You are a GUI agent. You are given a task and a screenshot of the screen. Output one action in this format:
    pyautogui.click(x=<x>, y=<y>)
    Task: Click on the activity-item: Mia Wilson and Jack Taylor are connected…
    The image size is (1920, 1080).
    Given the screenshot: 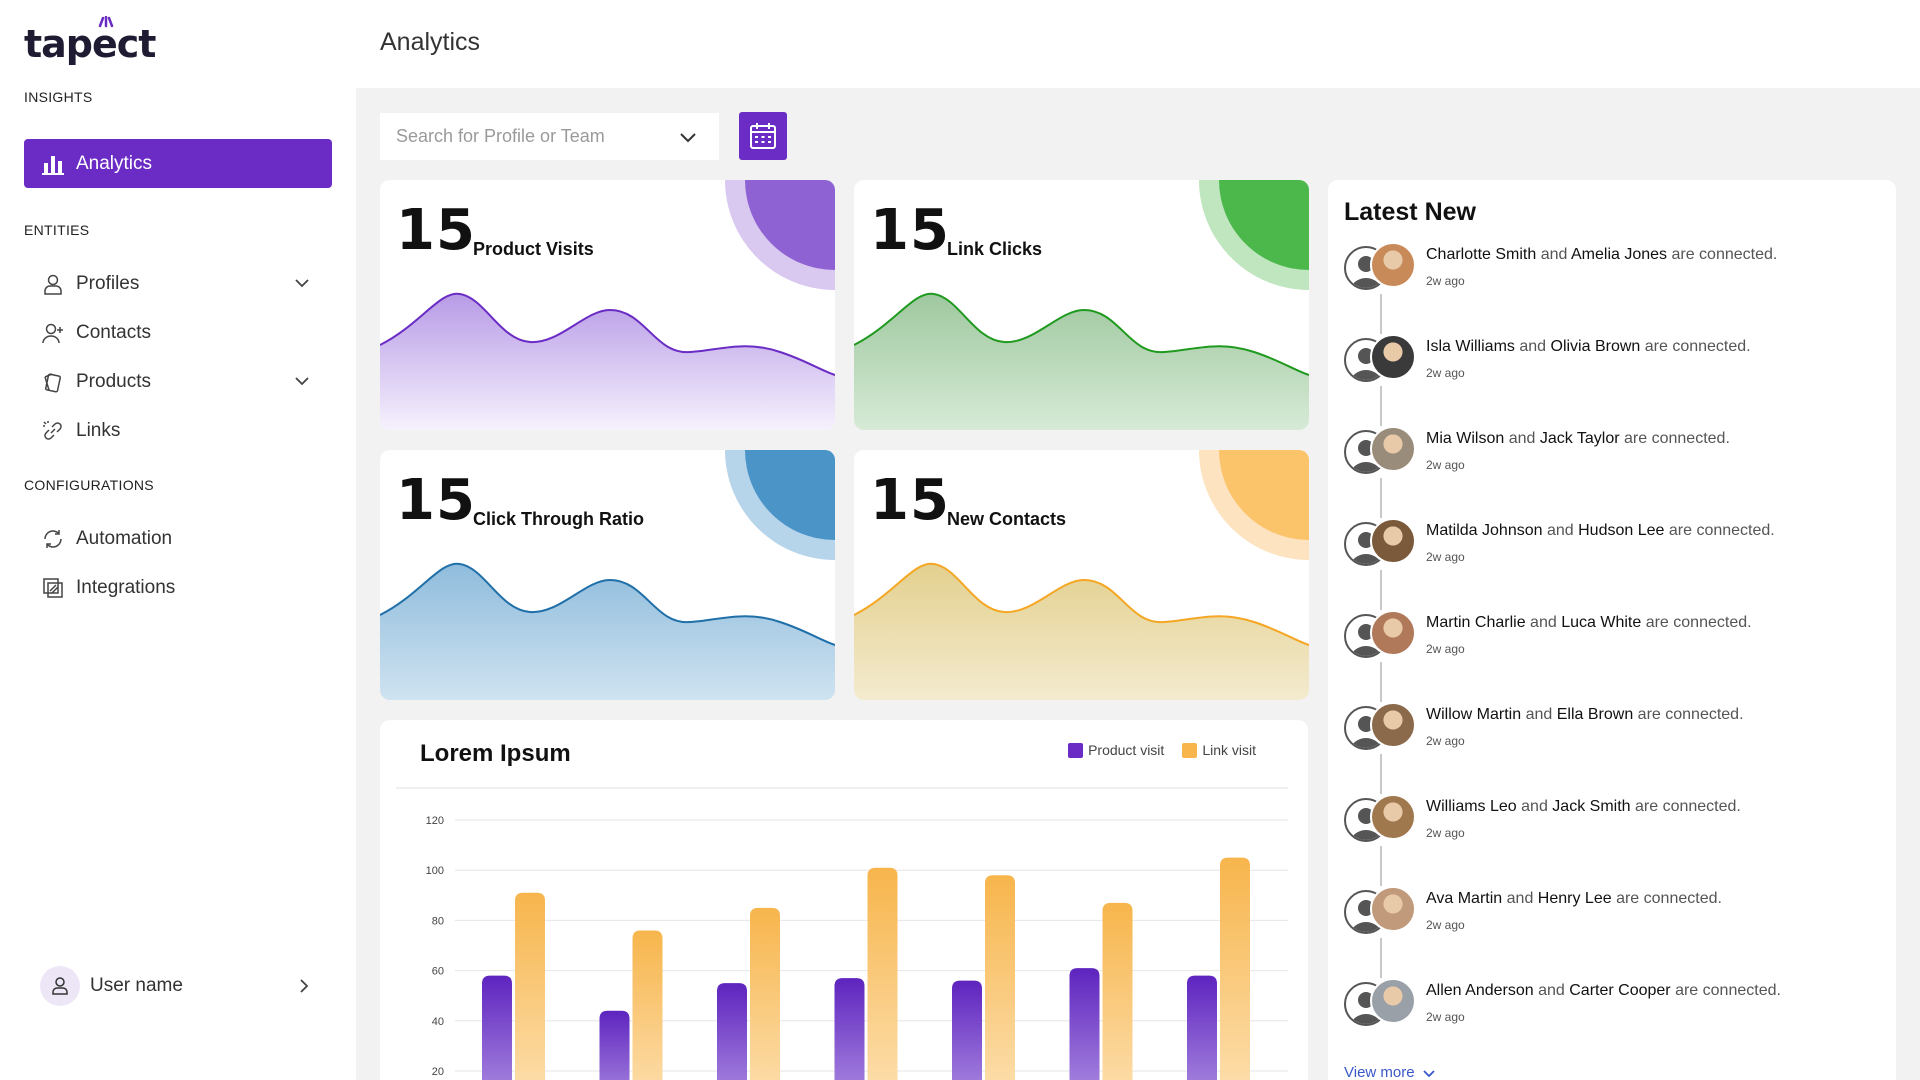 What is the action you would take?
    pyautogui.click(x=1614, y=472)
    